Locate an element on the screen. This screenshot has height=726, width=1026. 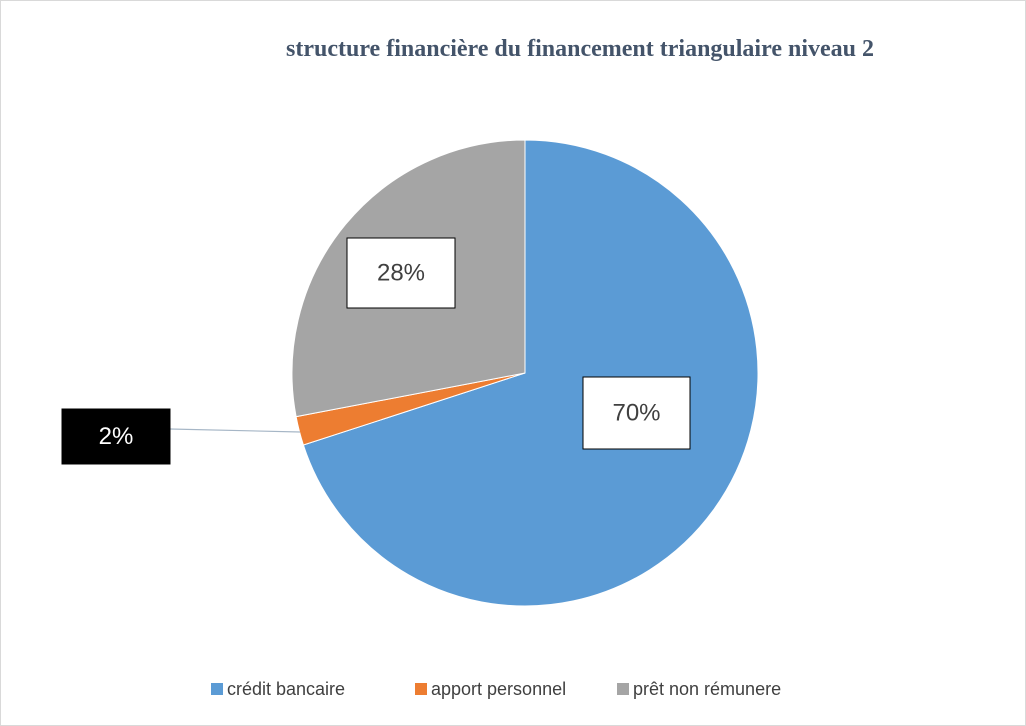
legend-label: crédit bancaire is located at coordinates (286, 689).